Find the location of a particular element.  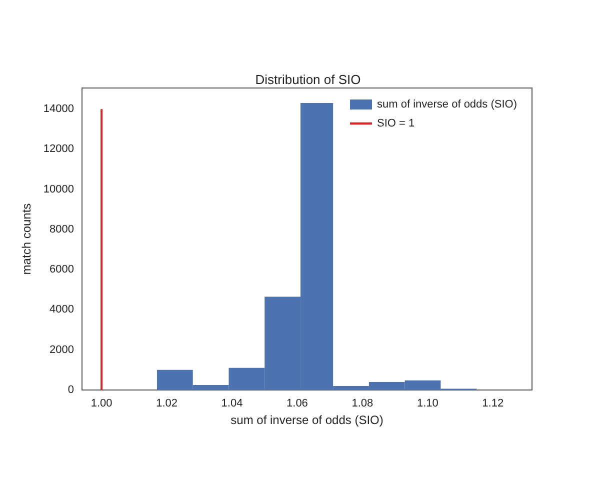

legend-label: sum of inverse of odds (SIO) is located at coordinates (447, 104).